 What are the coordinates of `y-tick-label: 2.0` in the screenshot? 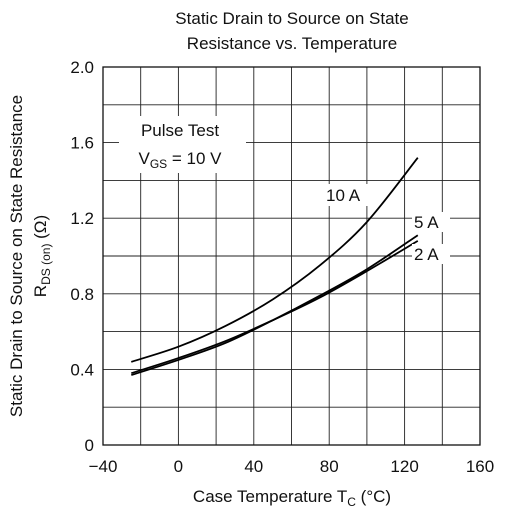 It's located at (82, 67).